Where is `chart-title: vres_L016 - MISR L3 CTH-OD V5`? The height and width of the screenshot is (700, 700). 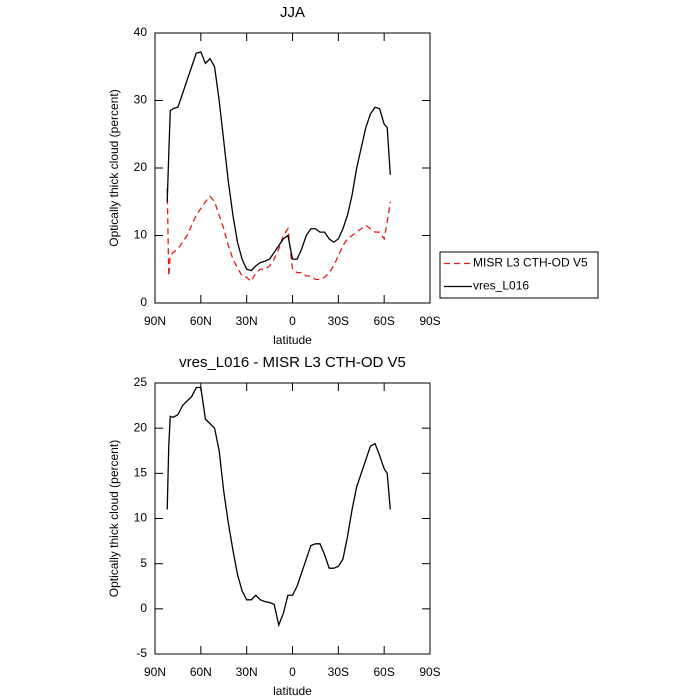 chart-title: vres_L016 - MISR L3 CTH-OD V5 is located at coordinates (292, 362).